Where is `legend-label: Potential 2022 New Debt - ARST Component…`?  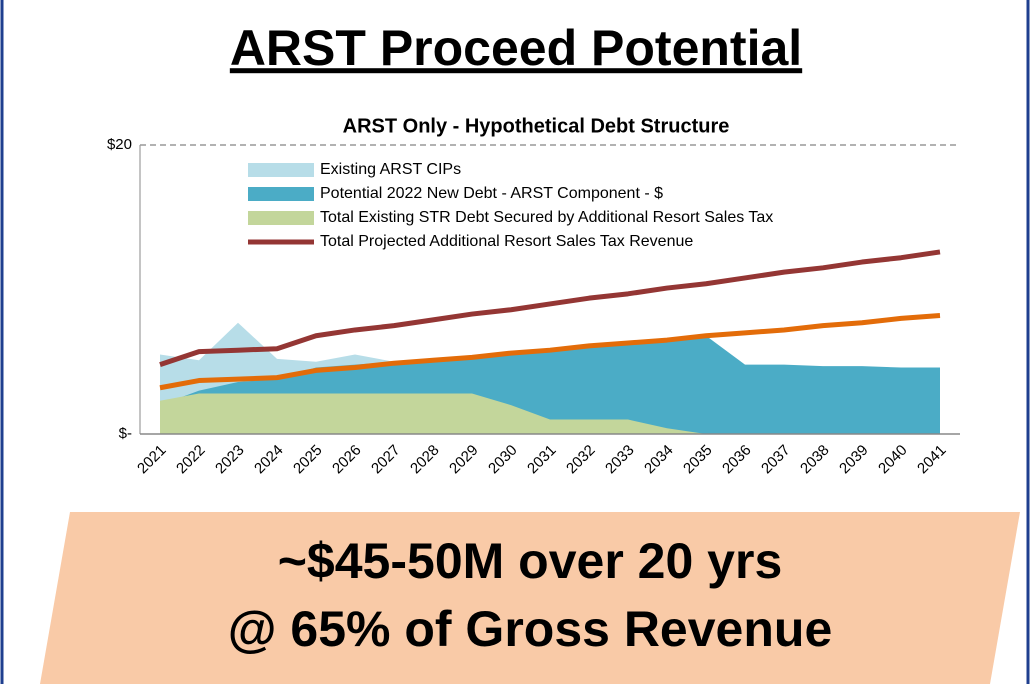 legend-label: Potential 2022 New Debt - ARST Component… is located at coordinates (491, 193).